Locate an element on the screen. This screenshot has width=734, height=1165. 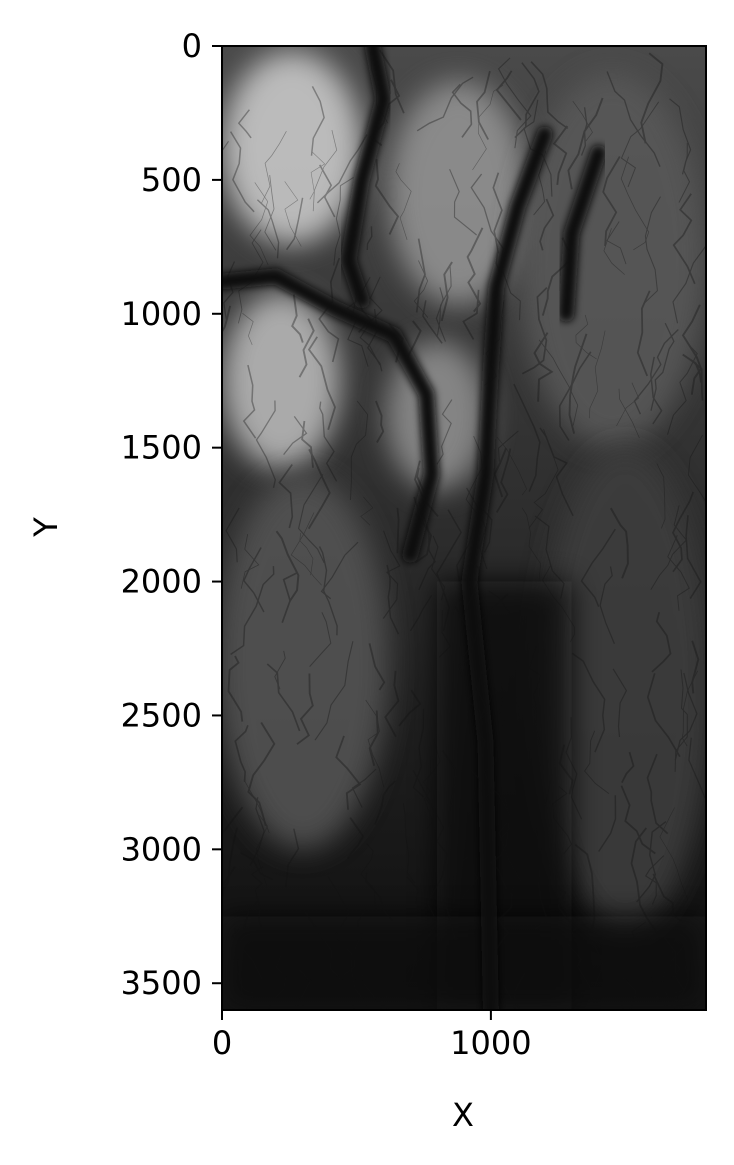
y-axis-label: Y is located at coordinates (46, 527).